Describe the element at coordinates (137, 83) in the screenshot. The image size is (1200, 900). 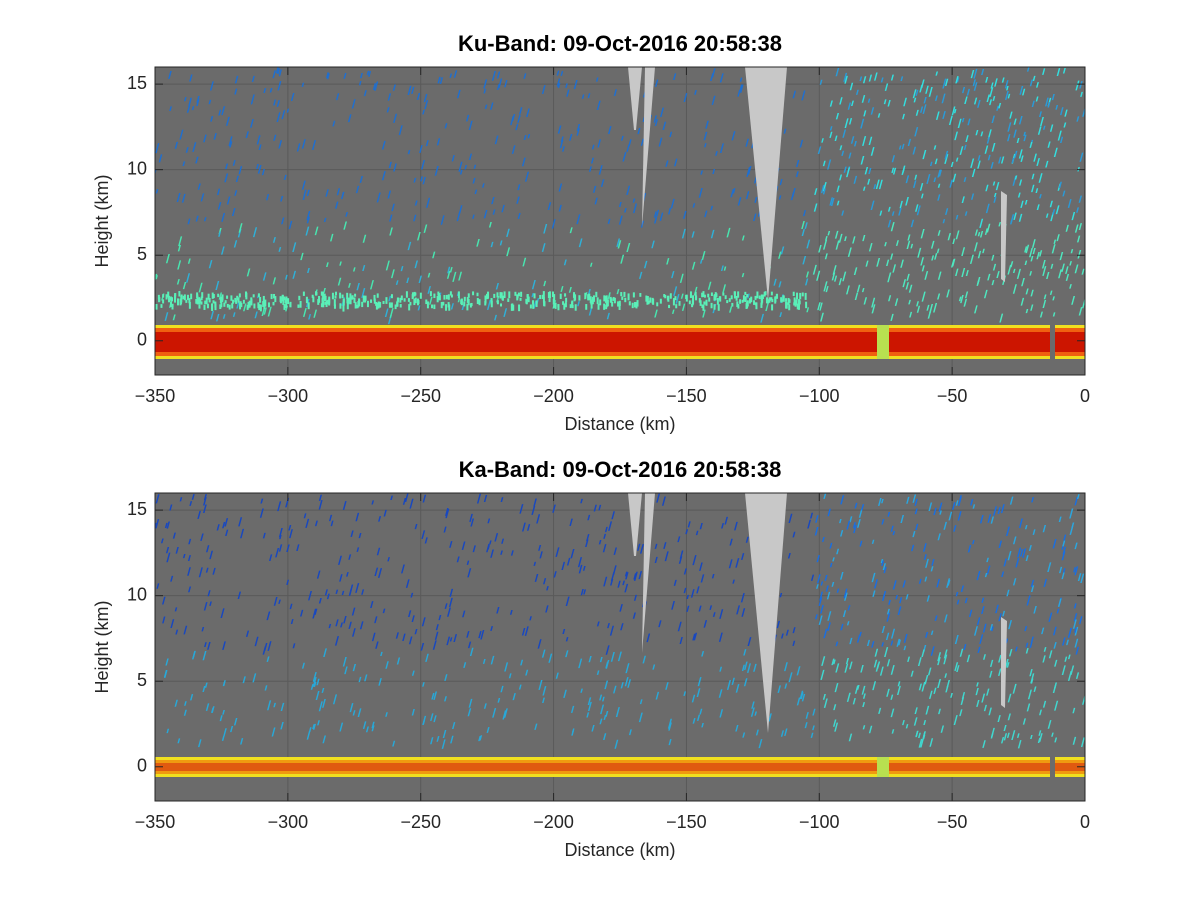
I see `y-tick-label: 15` at that location.